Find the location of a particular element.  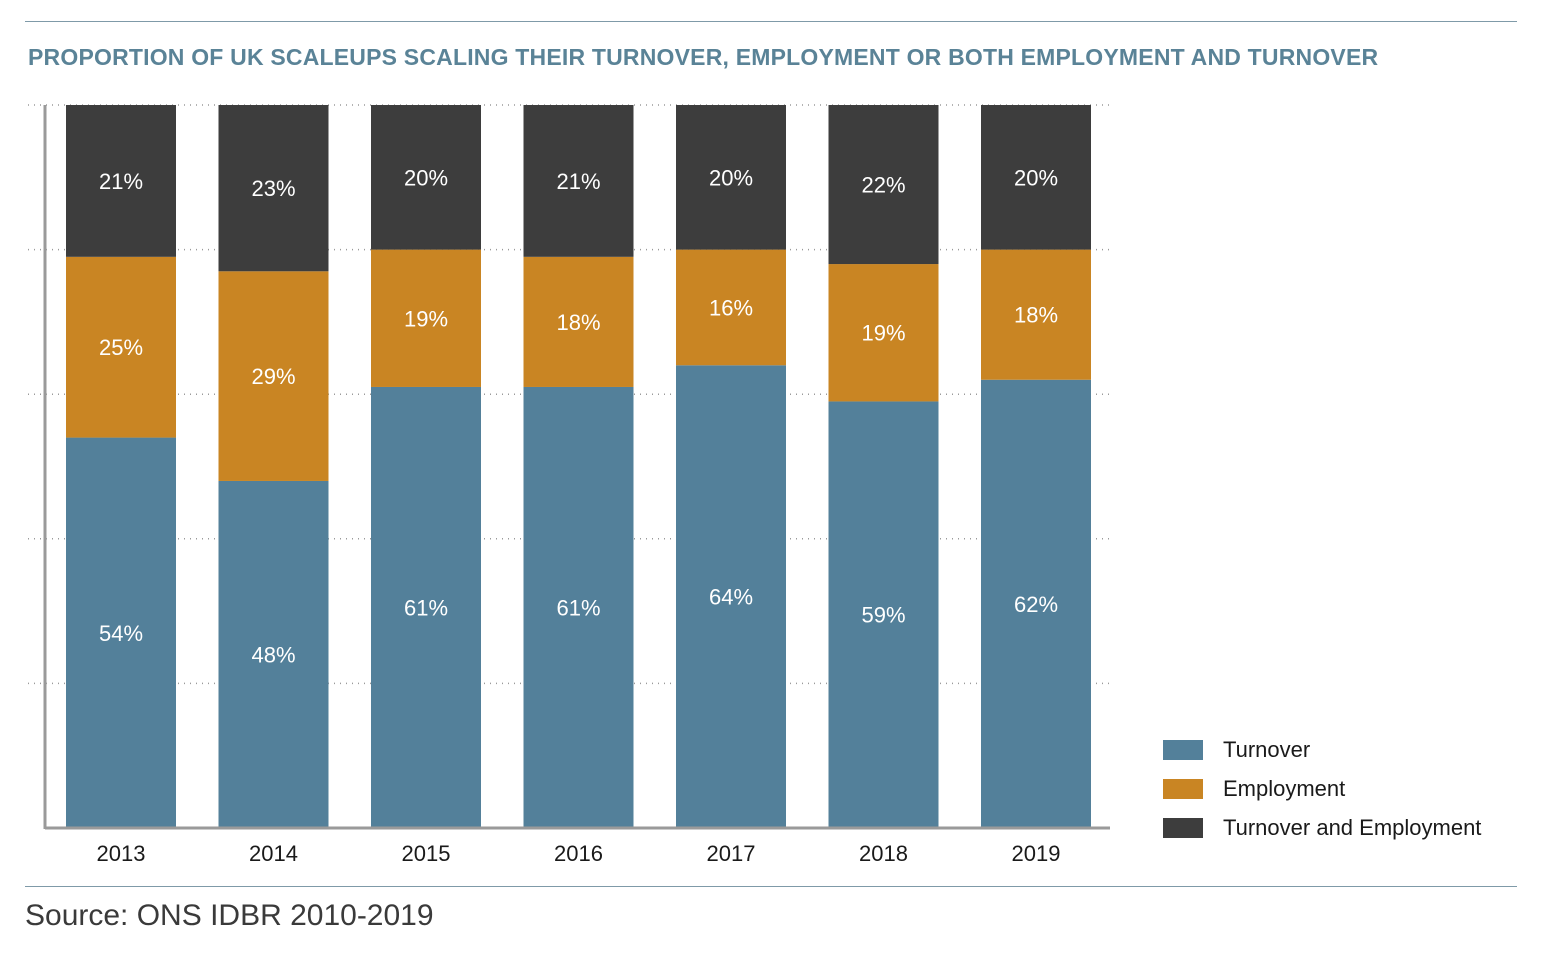

bar-employment-2015 is located at coordinates (426, 318).